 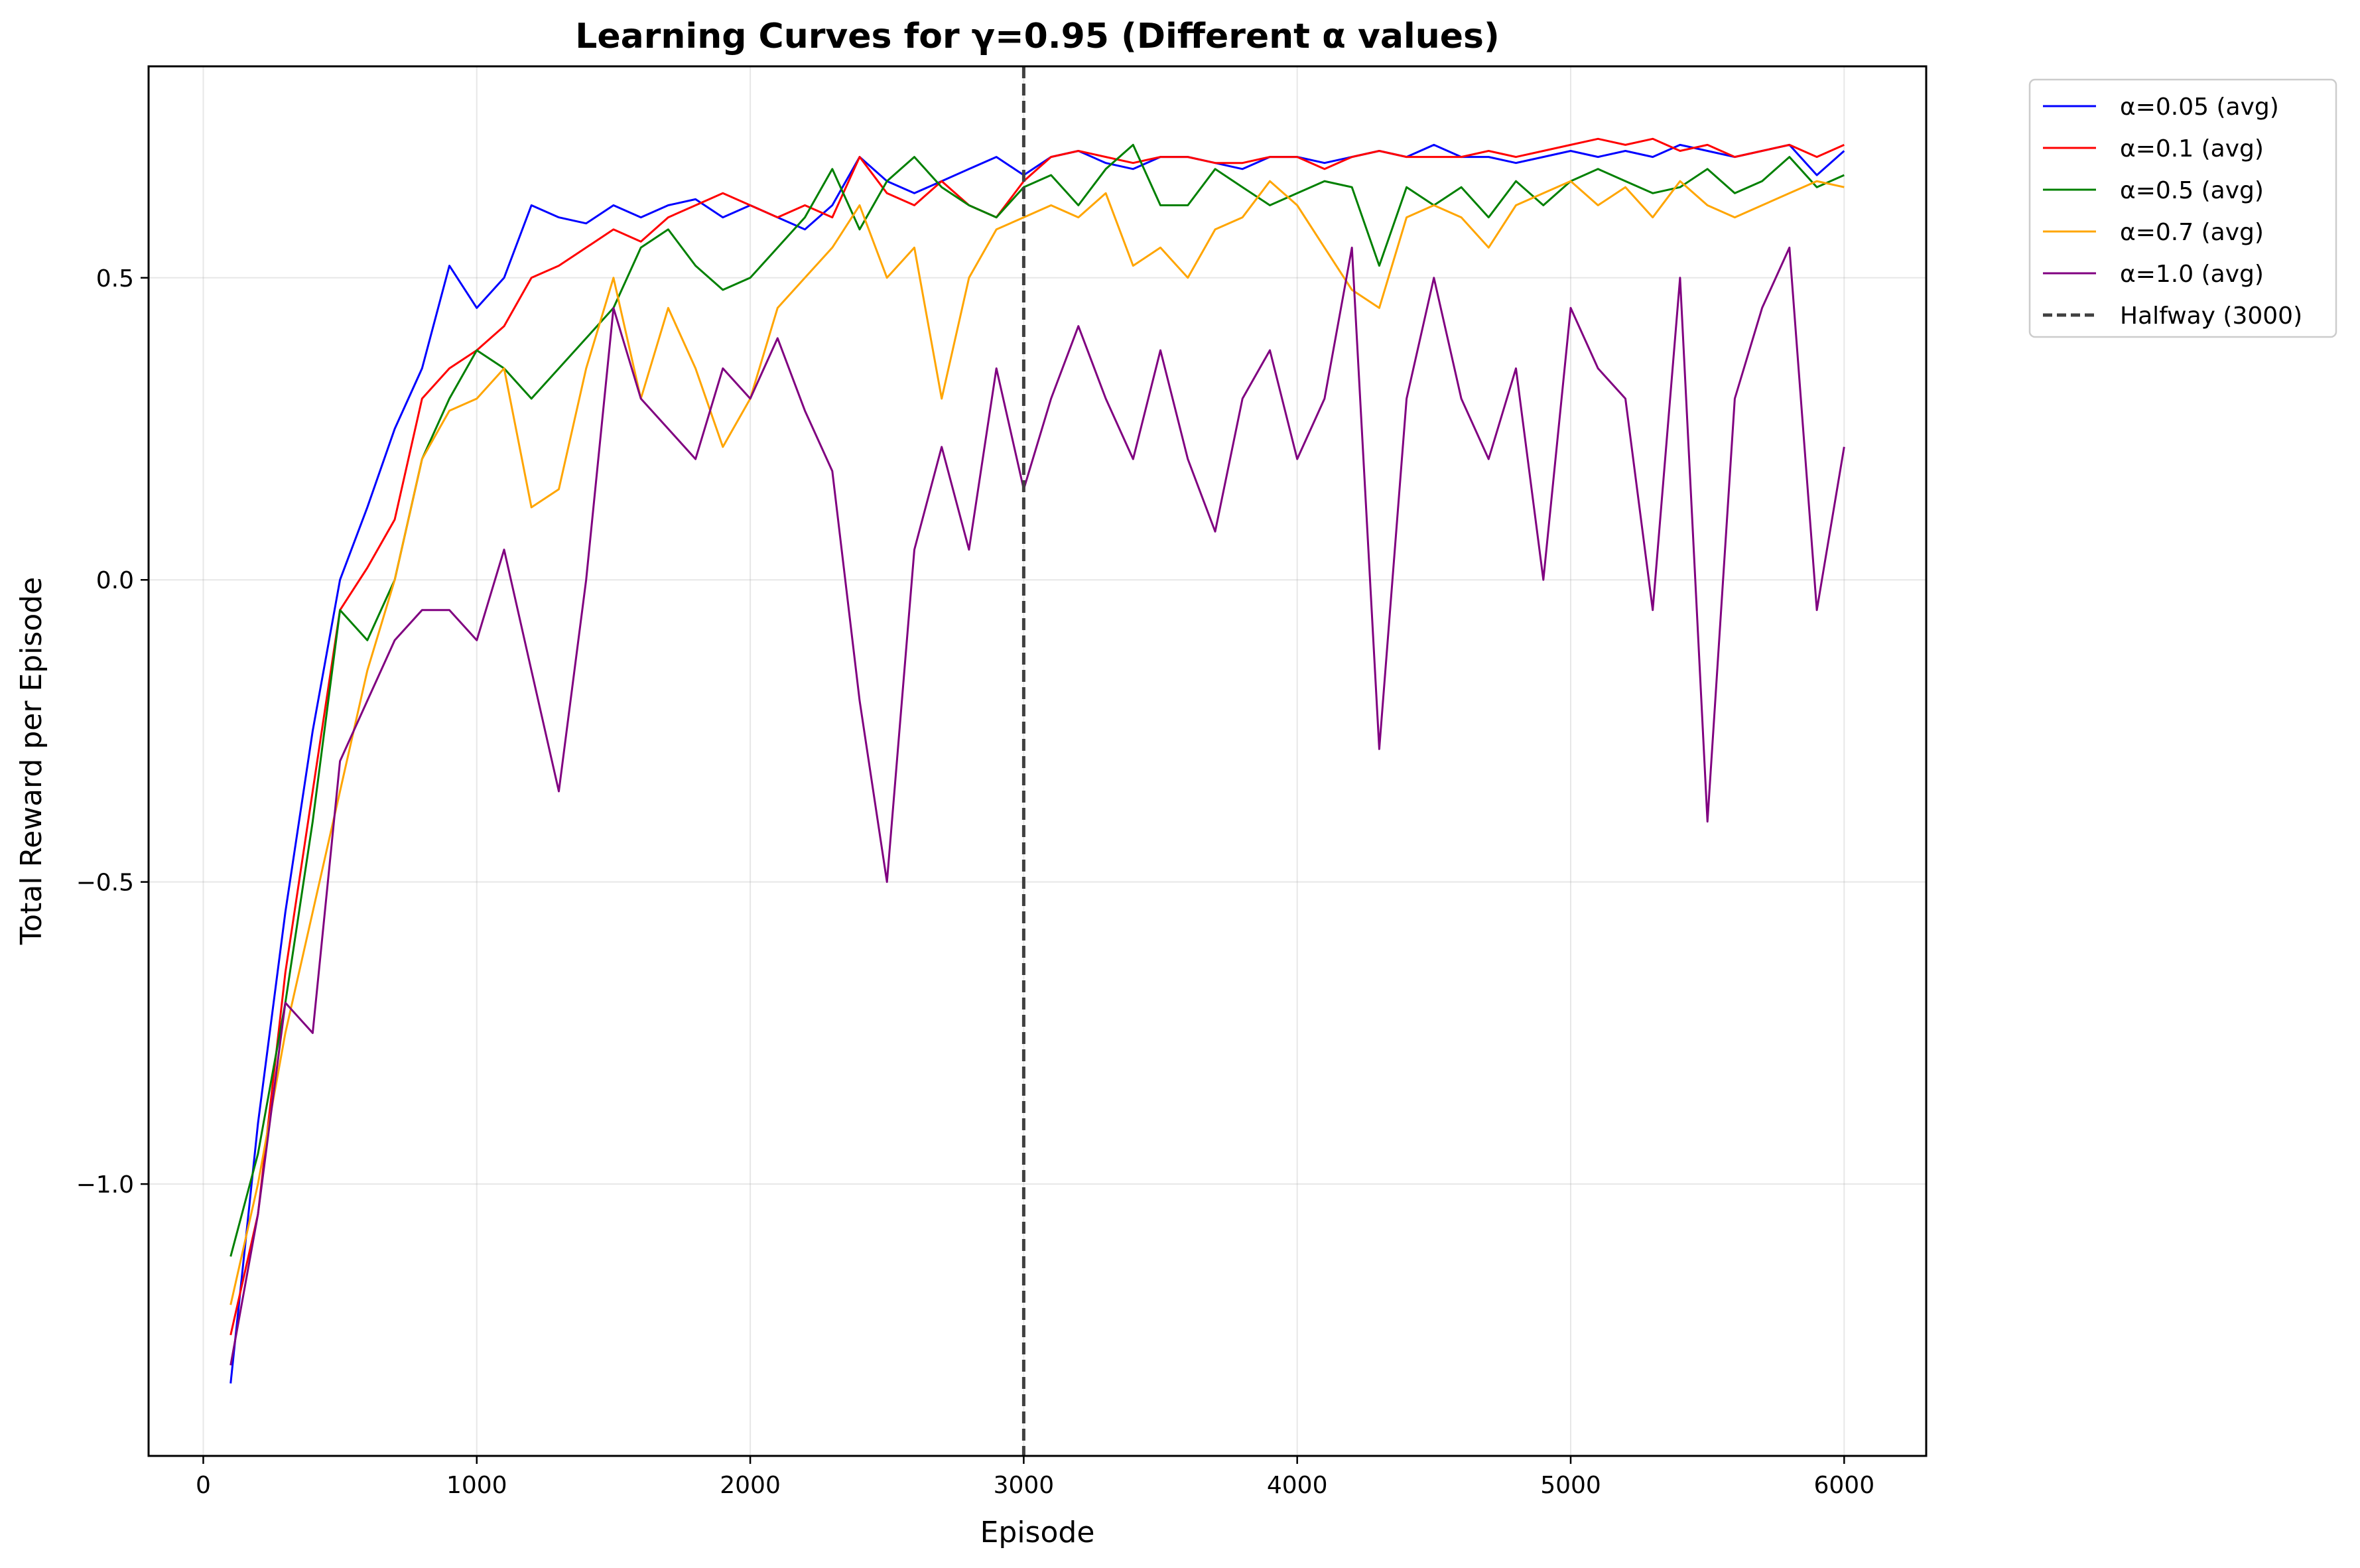 I want to click on x-tick-label: 3000, so click(x=1024, y=1486).